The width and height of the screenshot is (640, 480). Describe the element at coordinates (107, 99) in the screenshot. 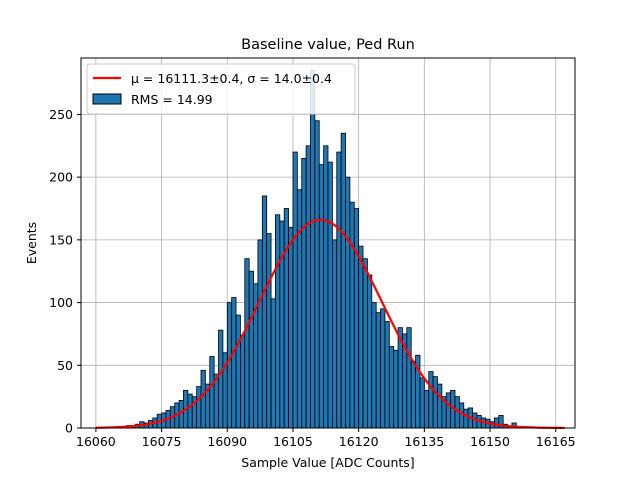

I see `legend-histogram-swatch` at that location.